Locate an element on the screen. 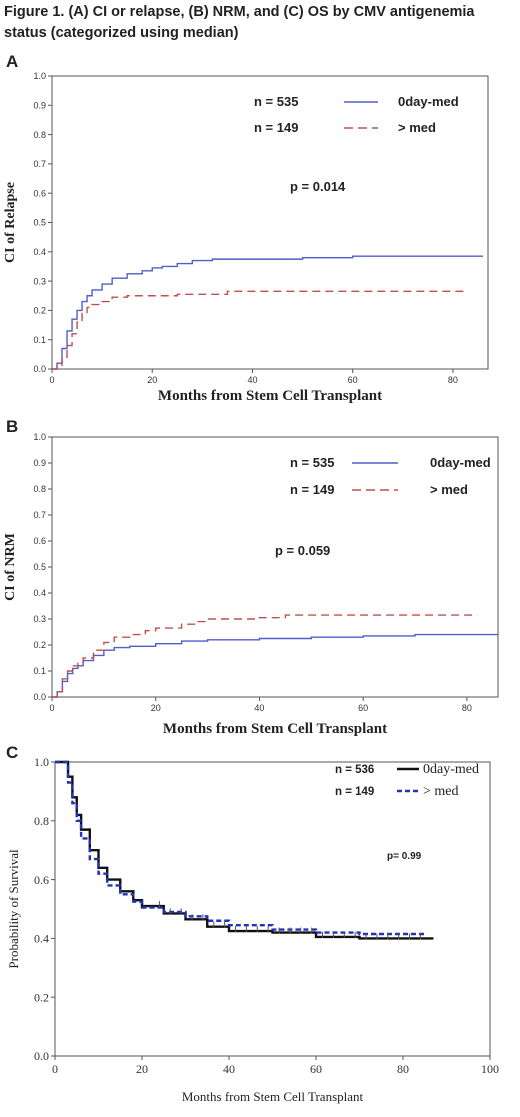 Image resolution: width=520 pixels, height=1117 pixels. y-axis-label: Probability of Survival is located at coordinates (13, 909).